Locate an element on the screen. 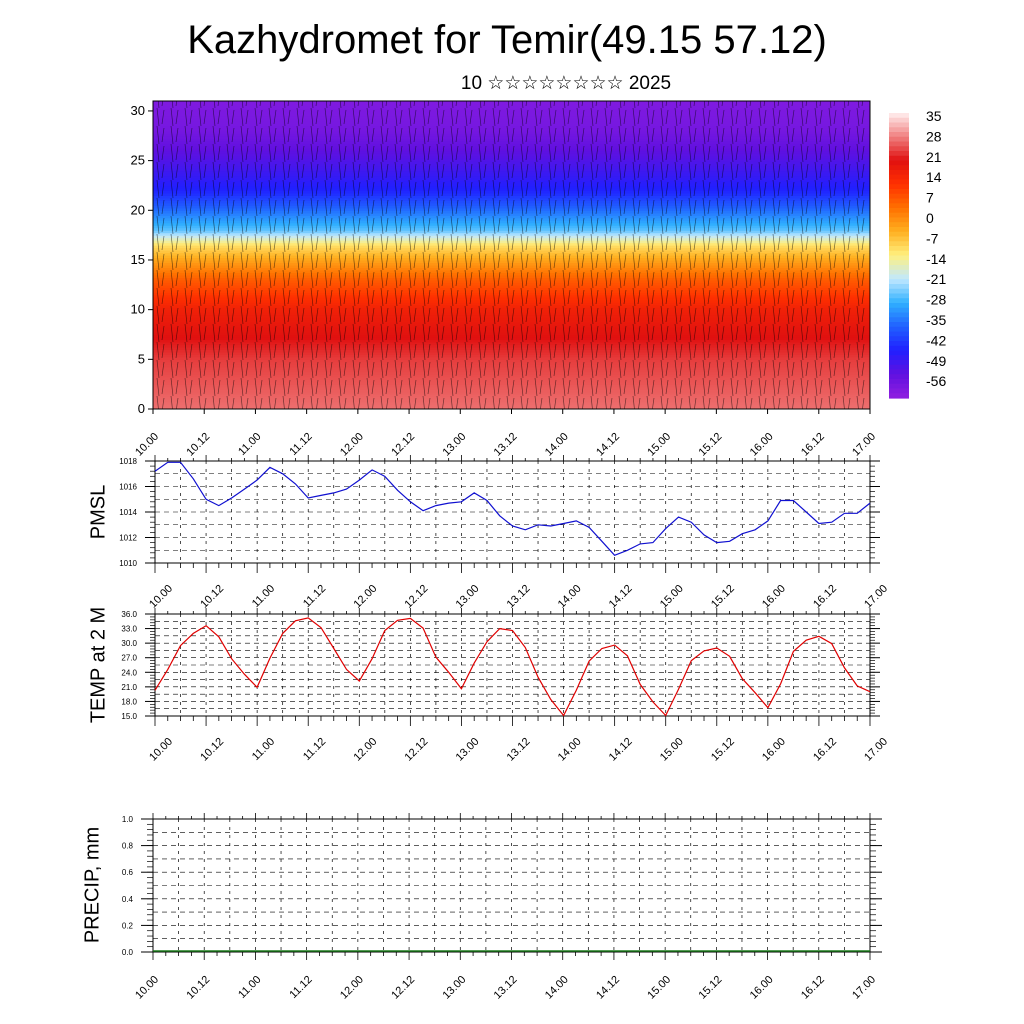  precip-y-tick-label: 0.4 is located at coordinates (128, 899).